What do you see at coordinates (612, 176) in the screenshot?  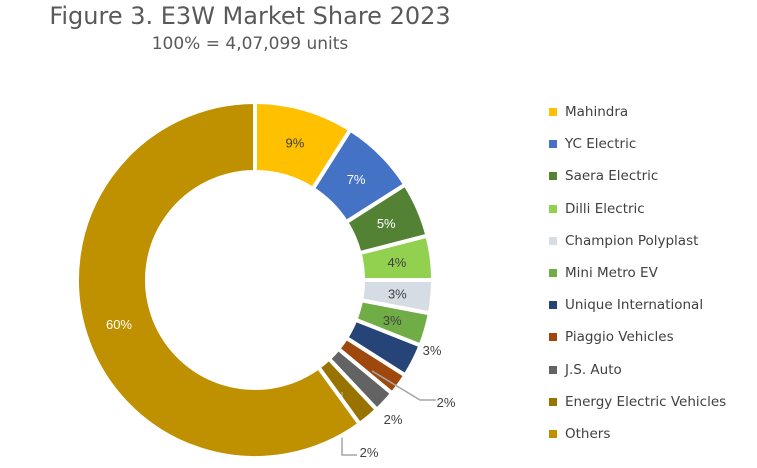 I see `legend-label: Saera Electric` at bounding box center [612, 176].